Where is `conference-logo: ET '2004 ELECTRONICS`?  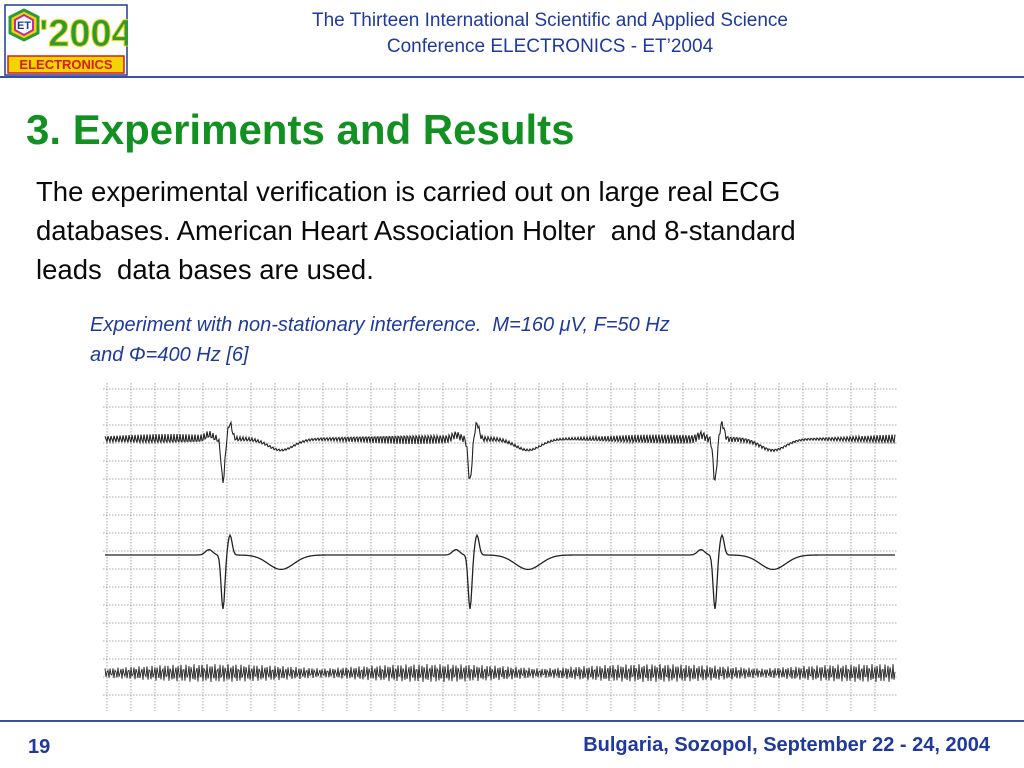 conference-logo: ET '2004 ELECTRONICS is located at coordinates (68, 40).